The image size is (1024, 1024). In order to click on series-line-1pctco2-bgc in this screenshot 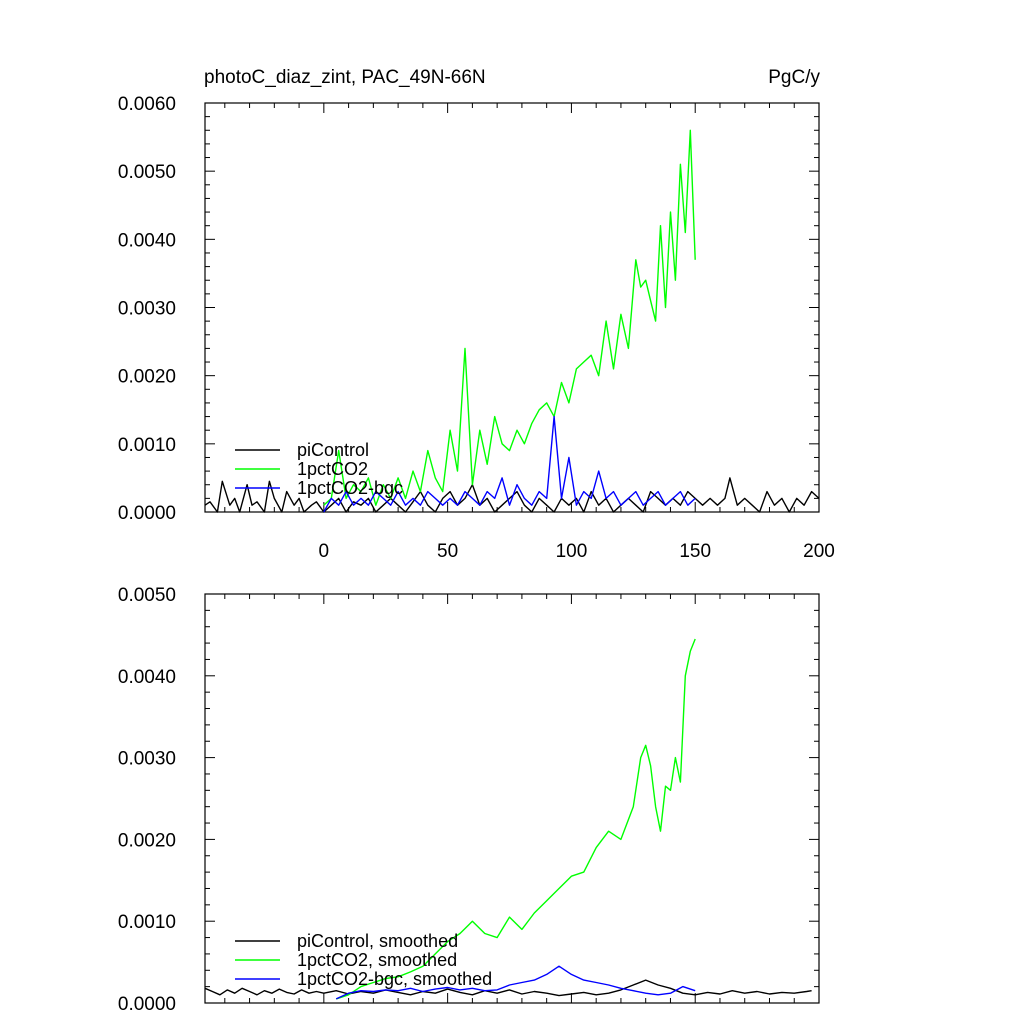, I will do `click(509, 464)`.